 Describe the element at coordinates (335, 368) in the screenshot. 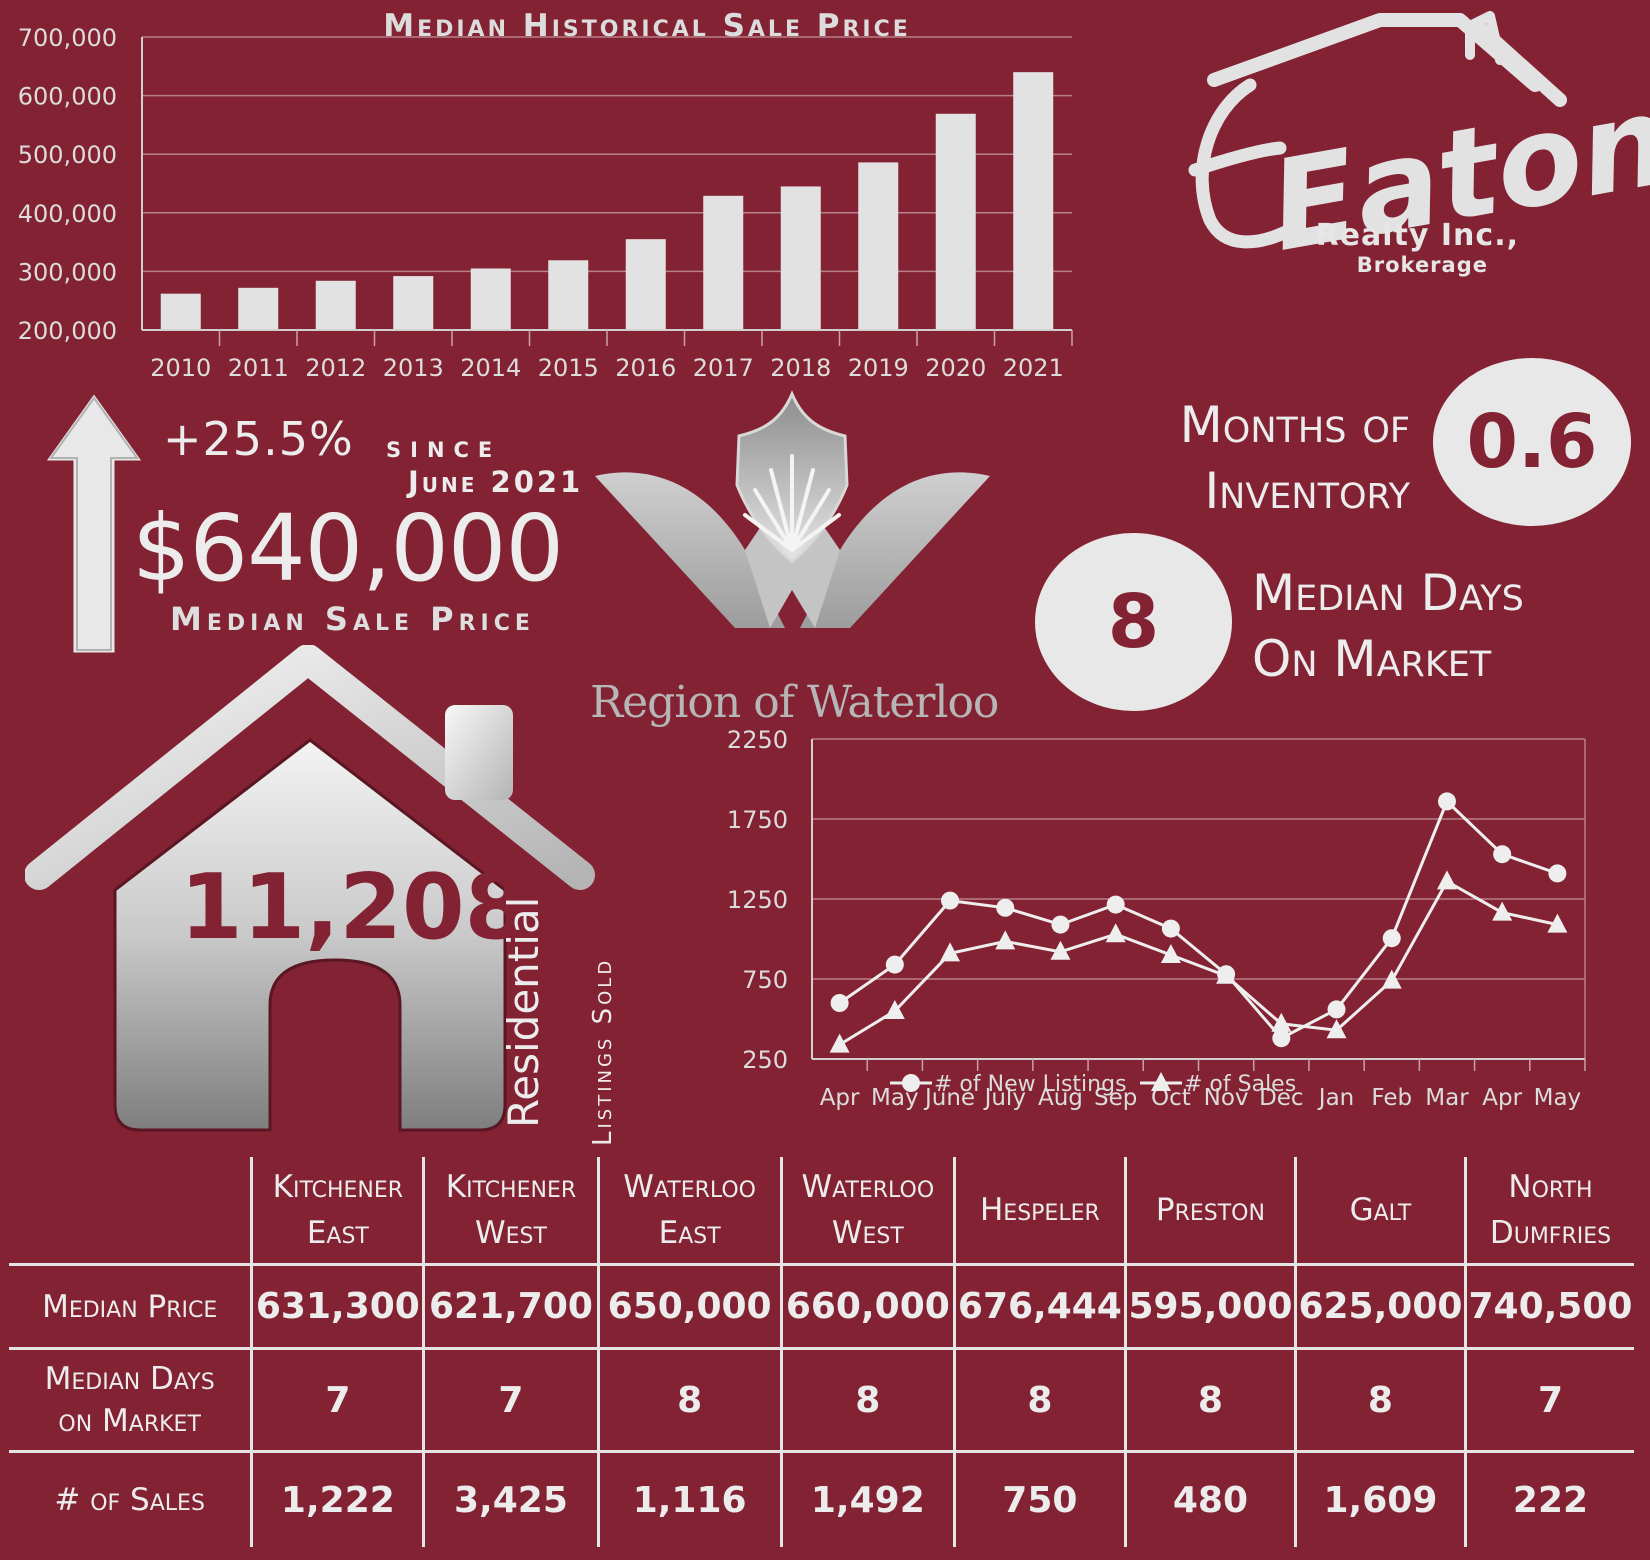

I see `bar-x-tick-label: 2012` at that location.